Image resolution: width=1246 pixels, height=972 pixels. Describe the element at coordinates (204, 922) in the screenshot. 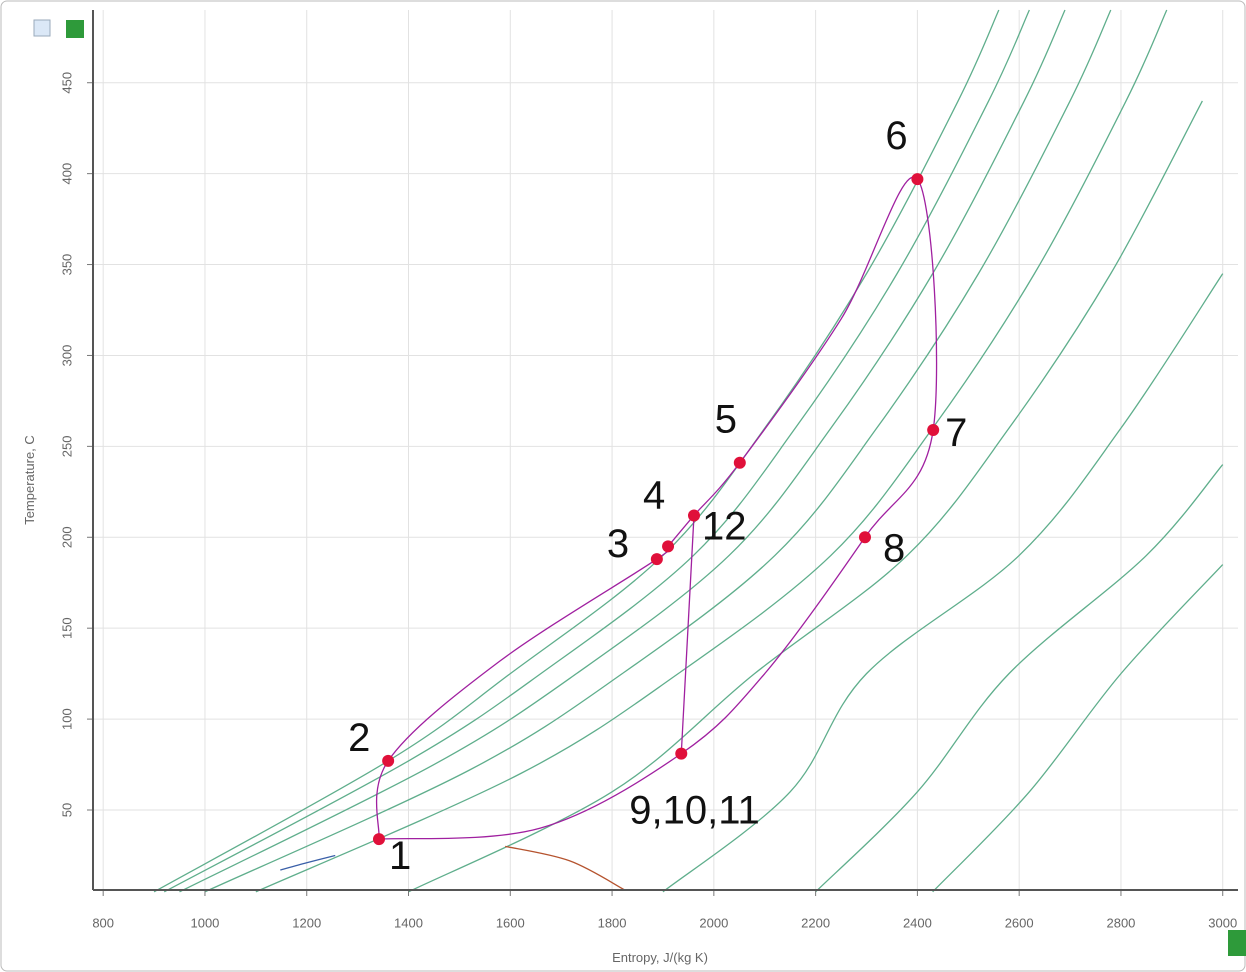

I see `x-tick-label: 1000` at that location.